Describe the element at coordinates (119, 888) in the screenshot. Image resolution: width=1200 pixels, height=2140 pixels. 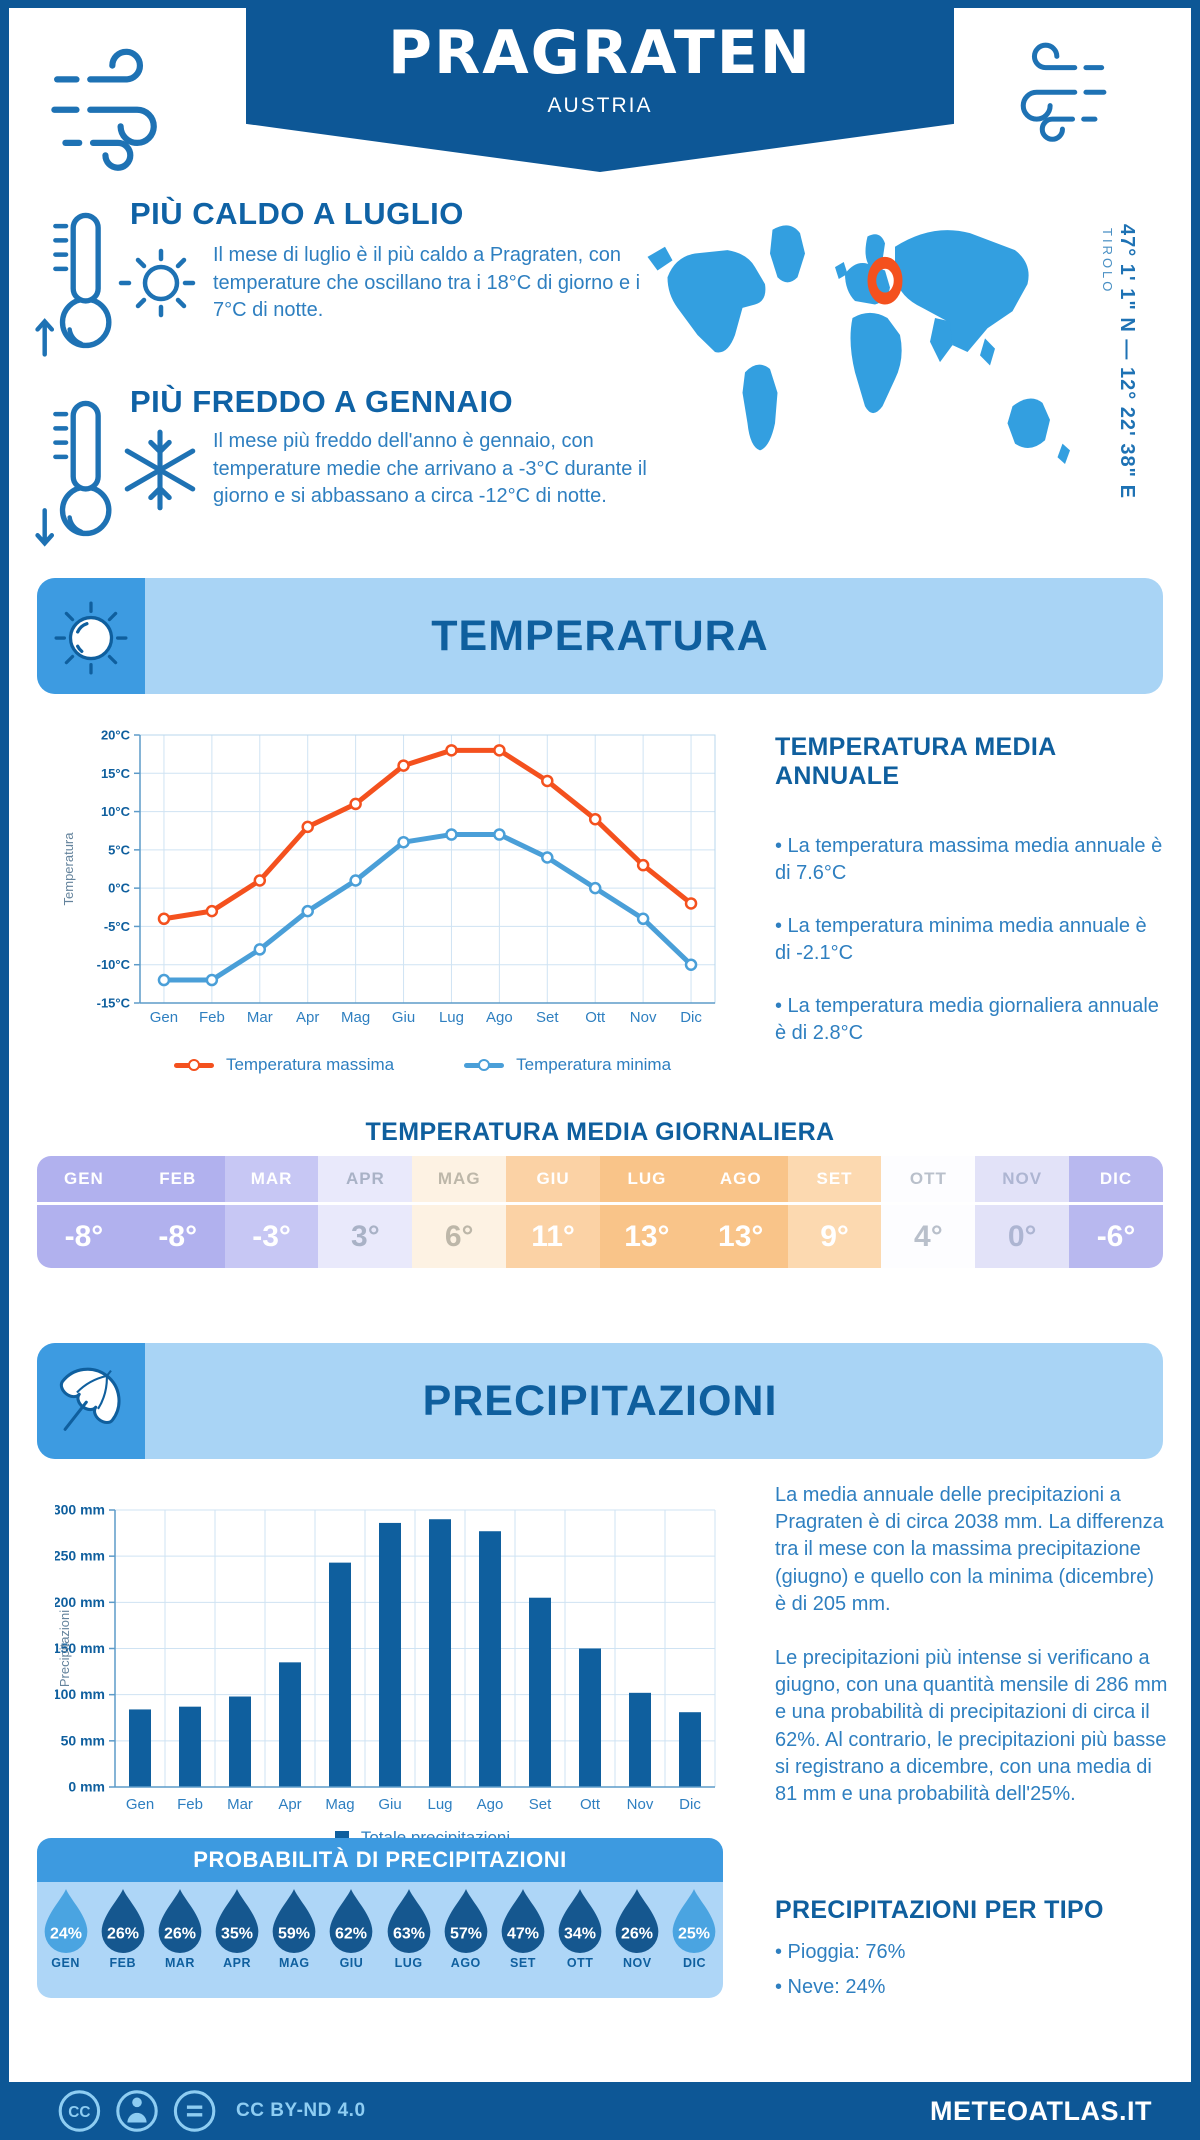
I see `svg-text: 0°C` at that location.